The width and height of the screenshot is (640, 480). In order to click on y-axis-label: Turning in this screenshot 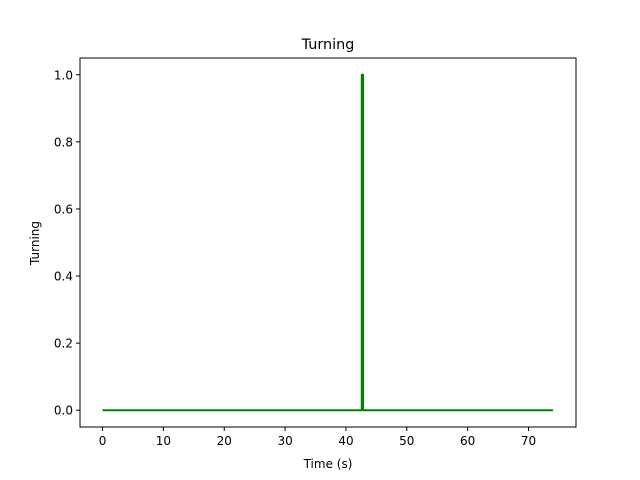, I will do `click(35, 243)`.